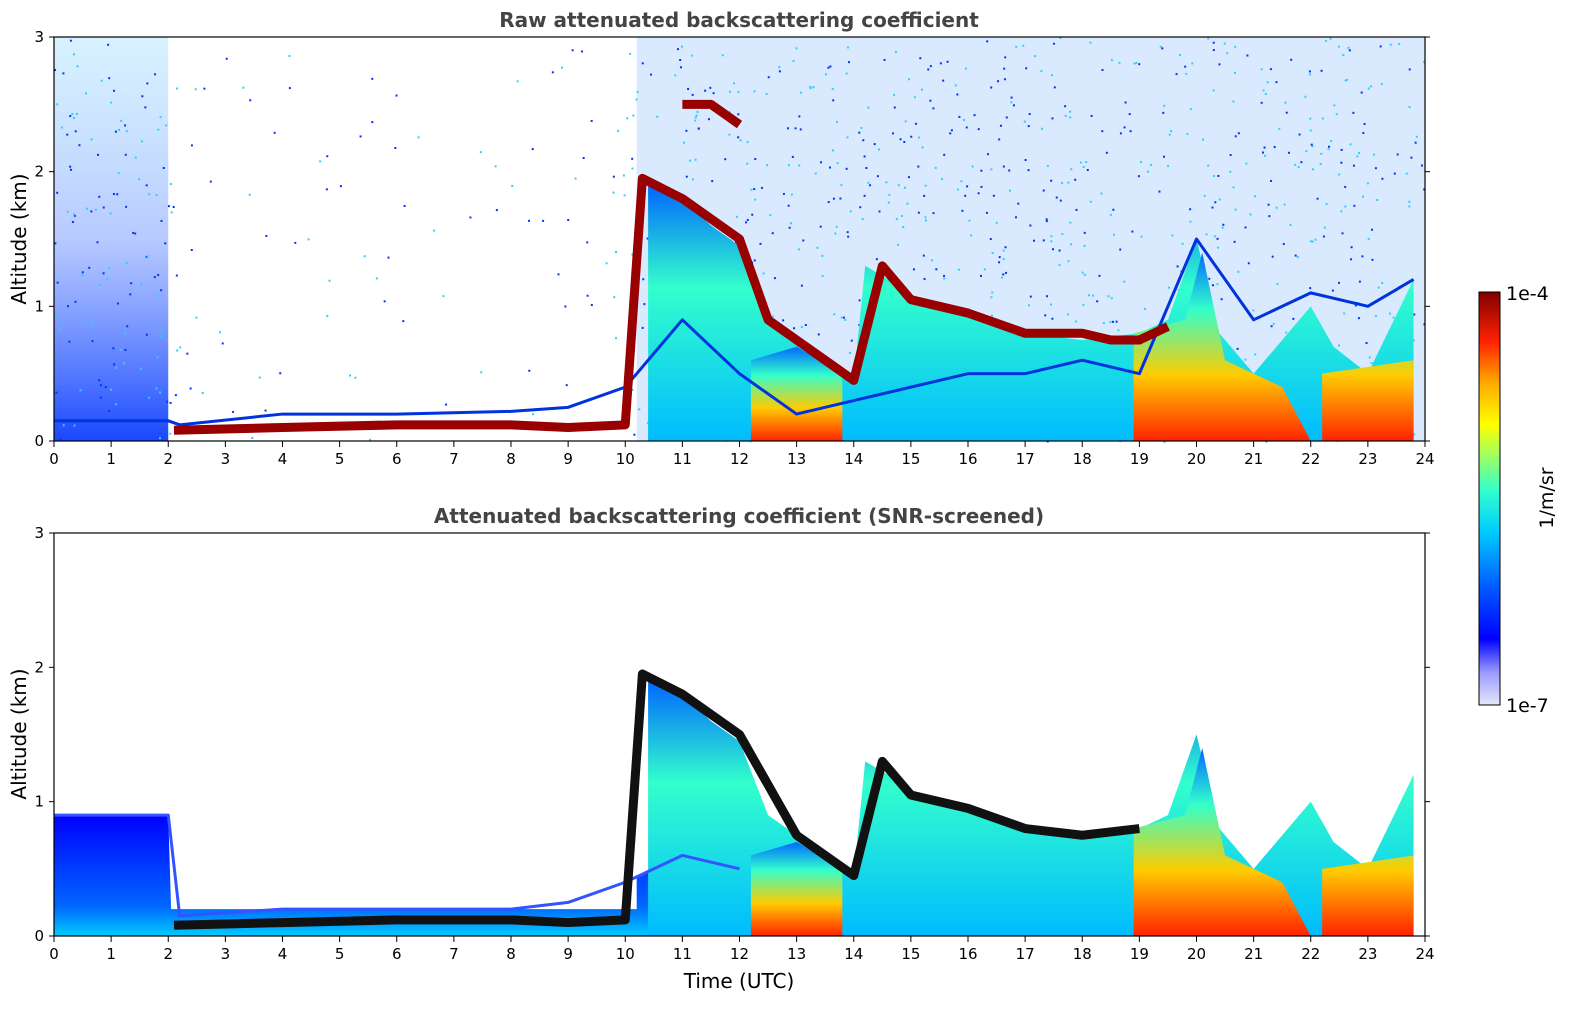  I want to click on y-tick-label: 1, so click(39, 306).